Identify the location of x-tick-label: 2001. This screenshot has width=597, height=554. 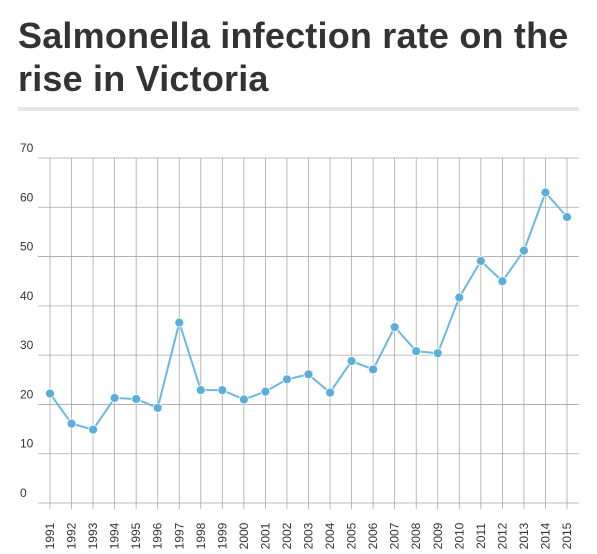
(265, 535).